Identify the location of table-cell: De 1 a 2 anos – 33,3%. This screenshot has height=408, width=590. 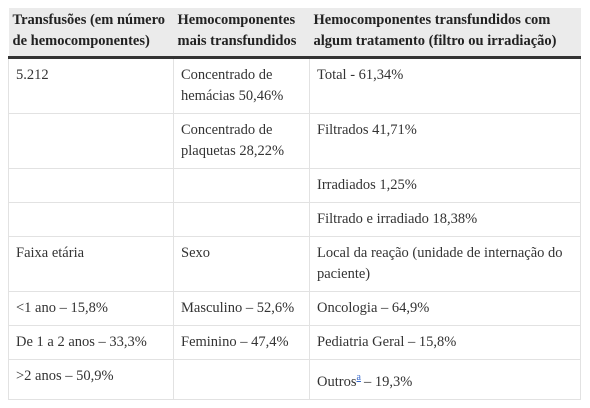
(91, 342).